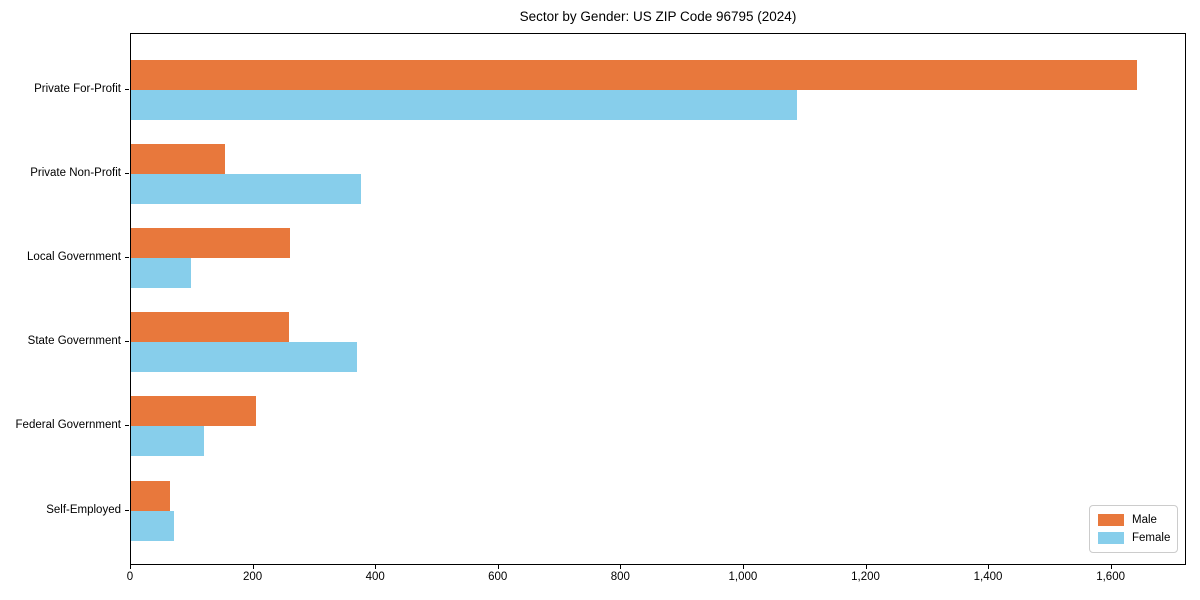 The image size is (1200, 600). Describe the element at coordinates (210, 242) in the screenshot. I see `bar-male-local-government` at that location.